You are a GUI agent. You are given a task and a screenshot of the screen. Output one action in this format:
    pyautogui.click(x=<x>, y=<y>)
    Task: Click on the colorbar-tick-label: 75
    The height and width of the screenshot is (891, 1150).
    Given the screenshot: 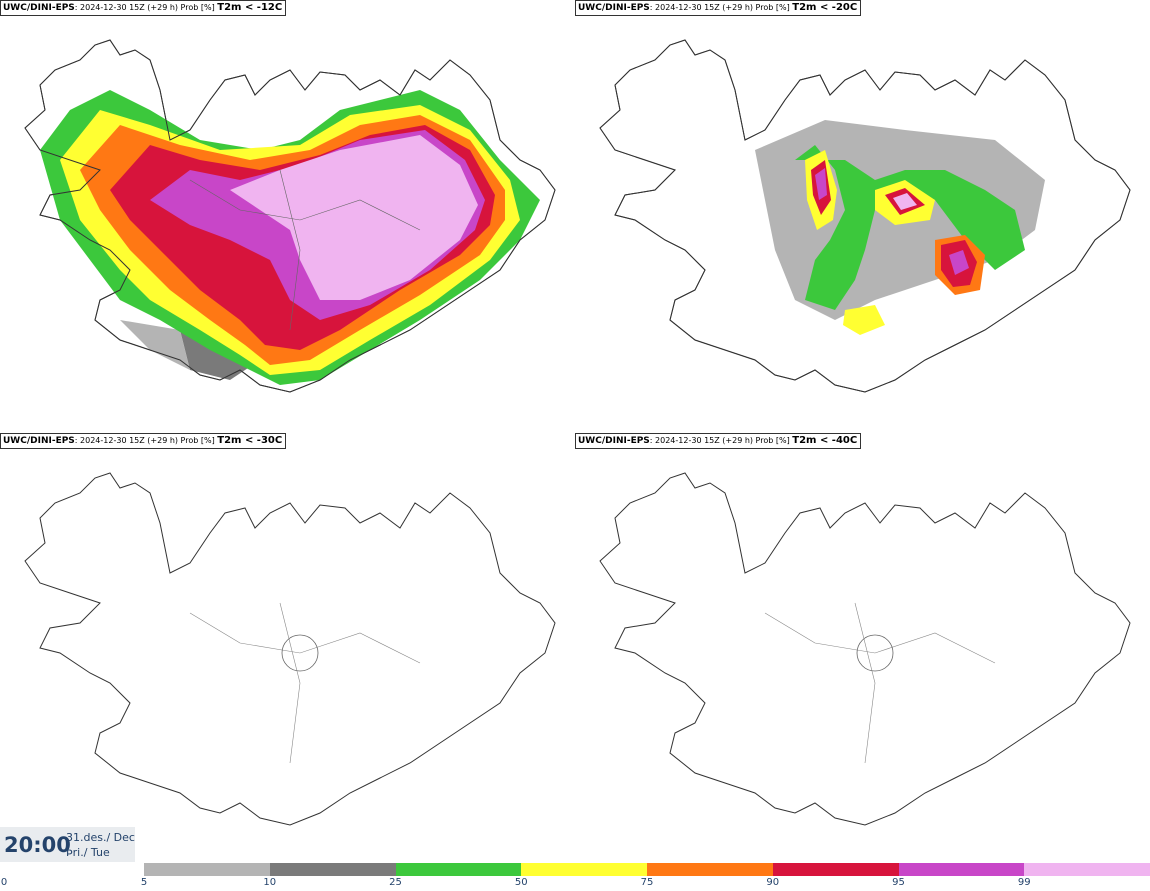 What is the action you would take?
    pyautogui.click(x=647, y=882)
    